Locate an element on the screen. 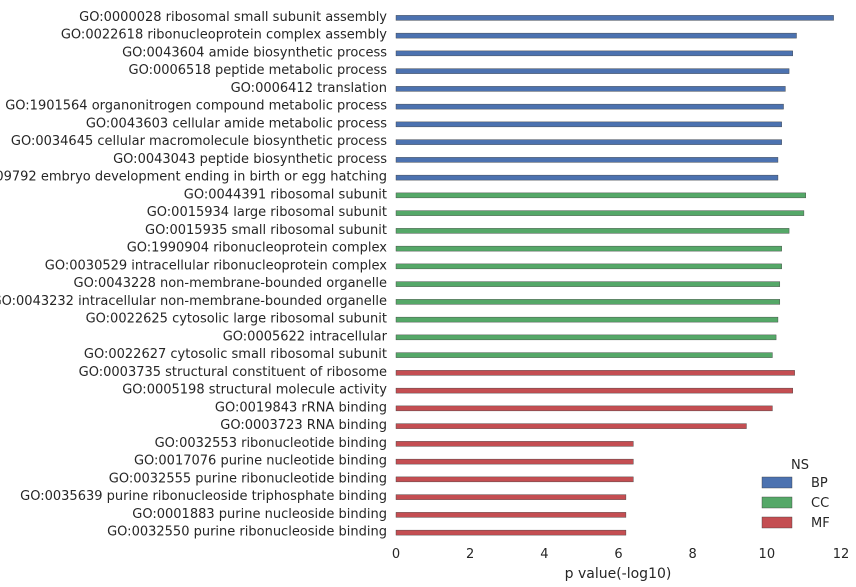  legend-label-cc: CC is located at coordinates (820, 503).